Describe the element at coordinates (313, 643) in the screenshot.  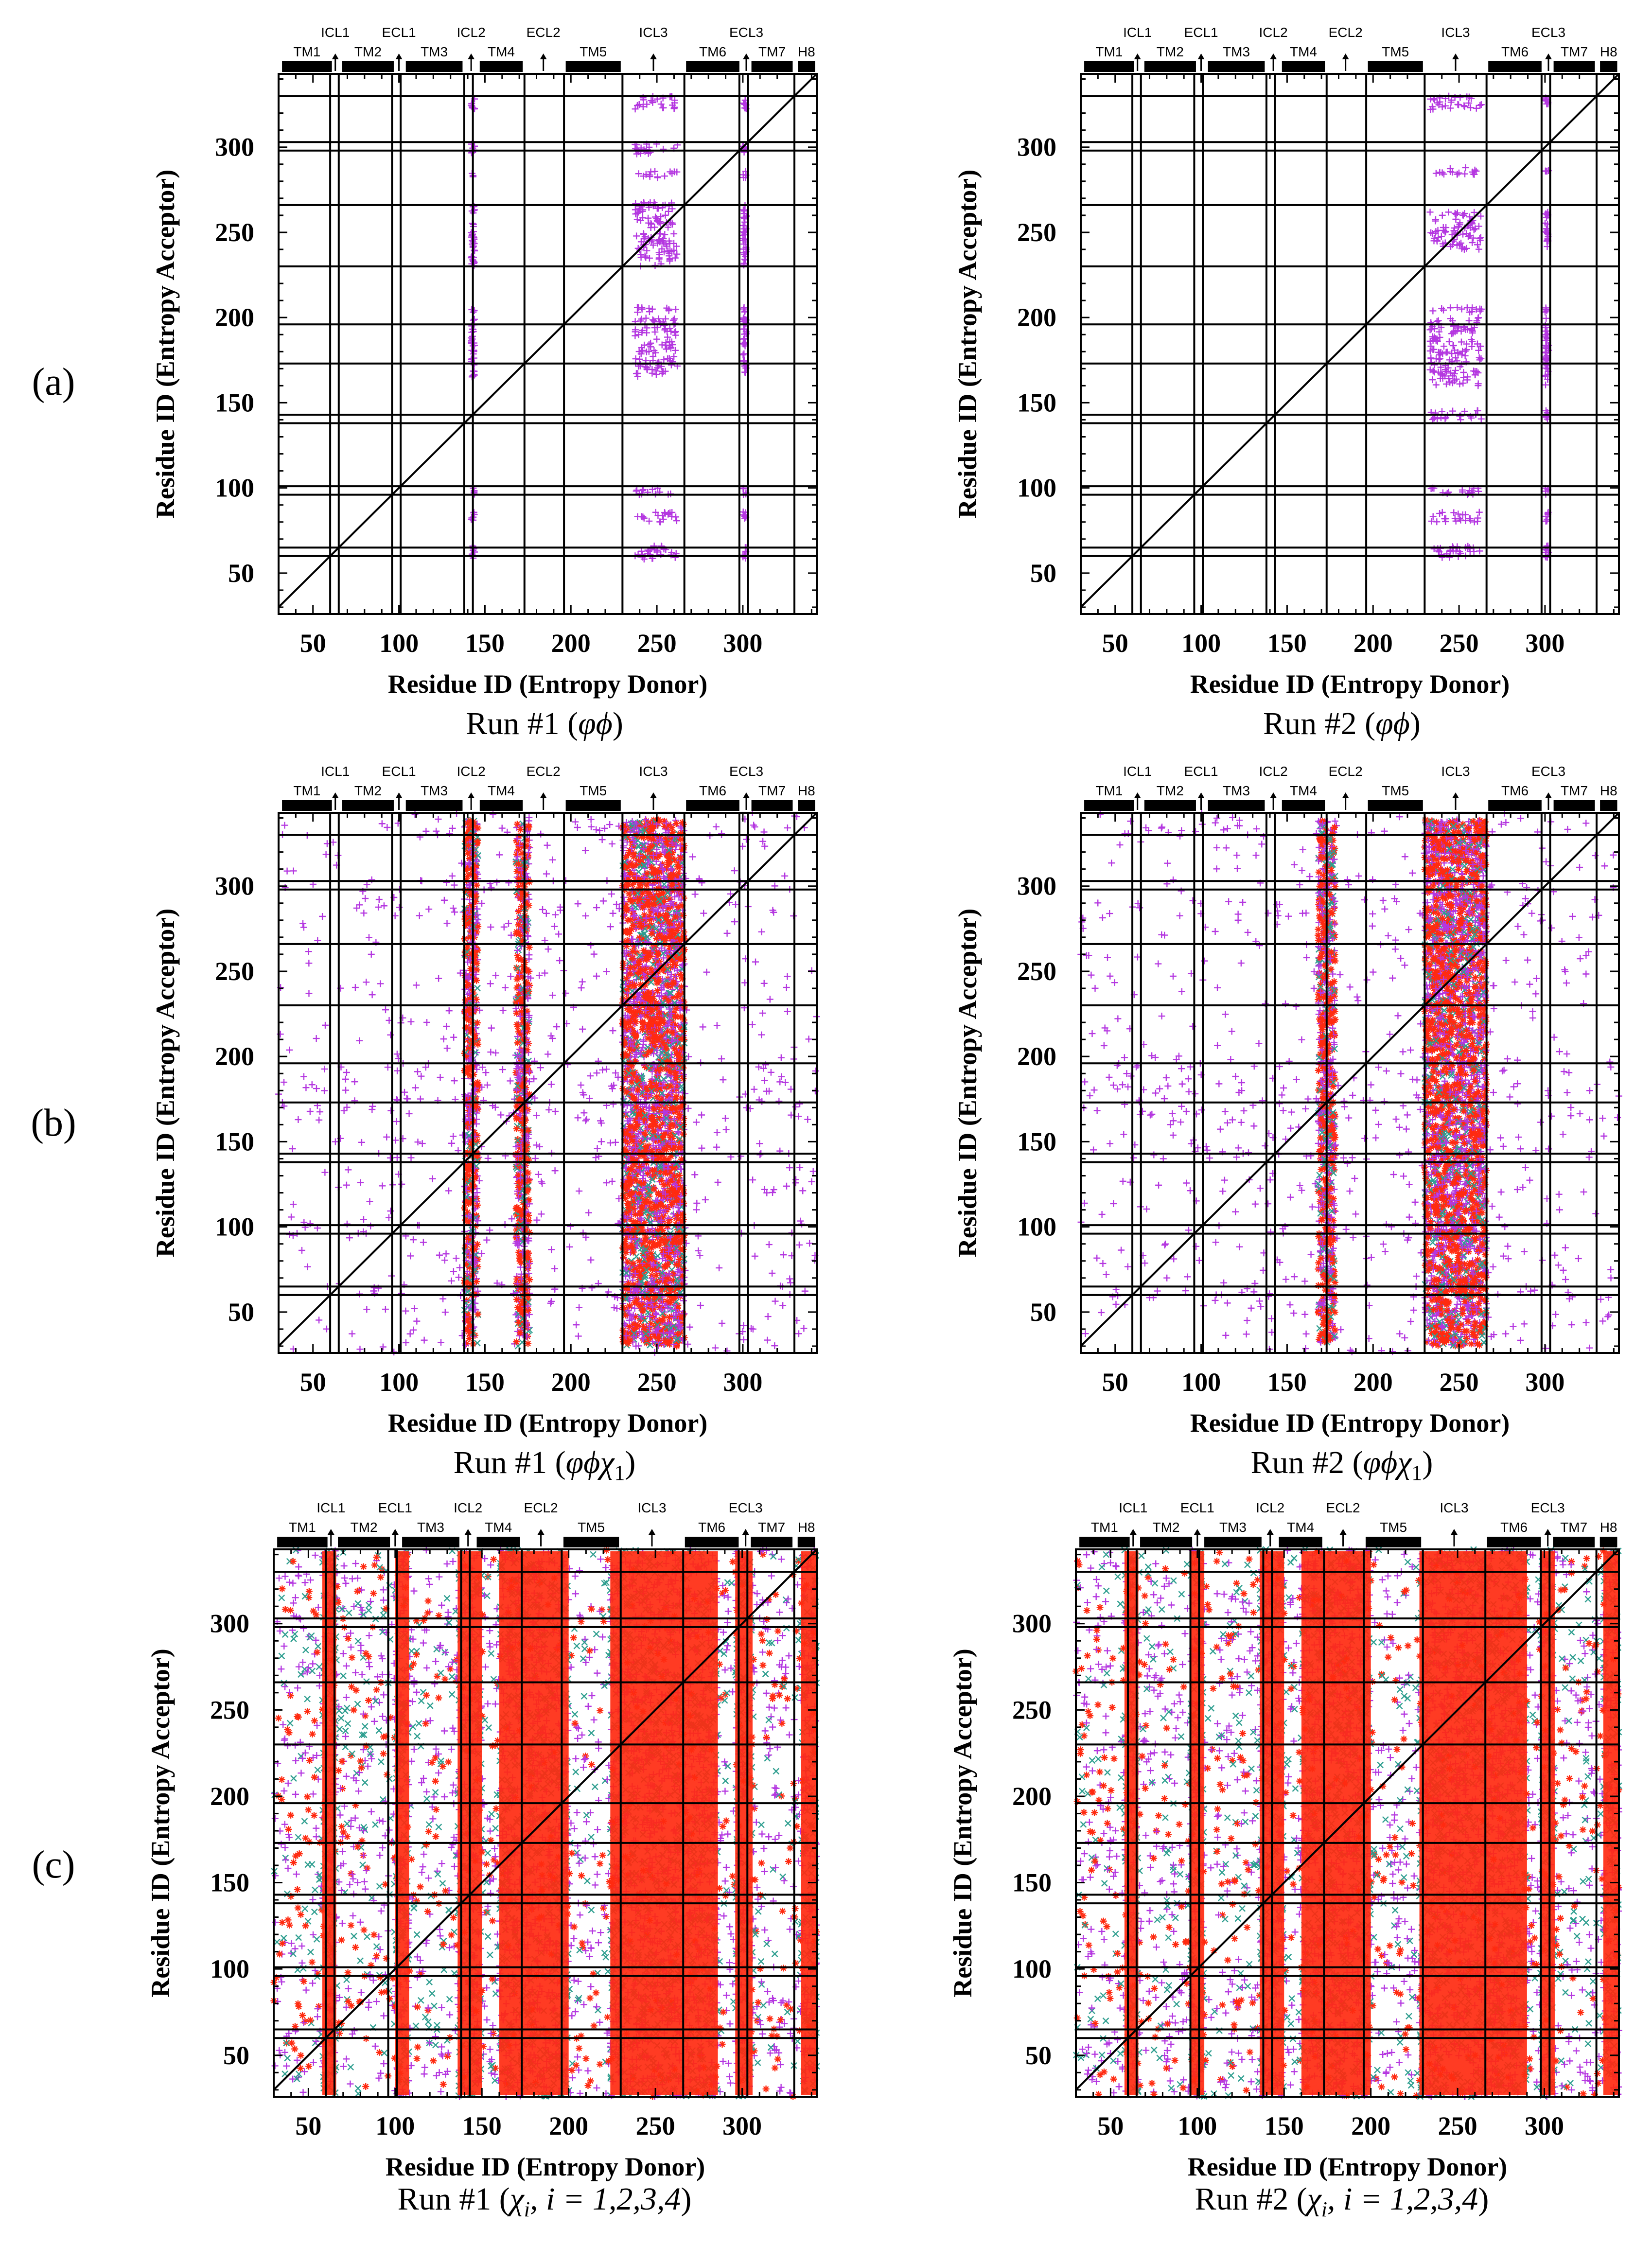
I see `x-tick-label: 50` at that location.